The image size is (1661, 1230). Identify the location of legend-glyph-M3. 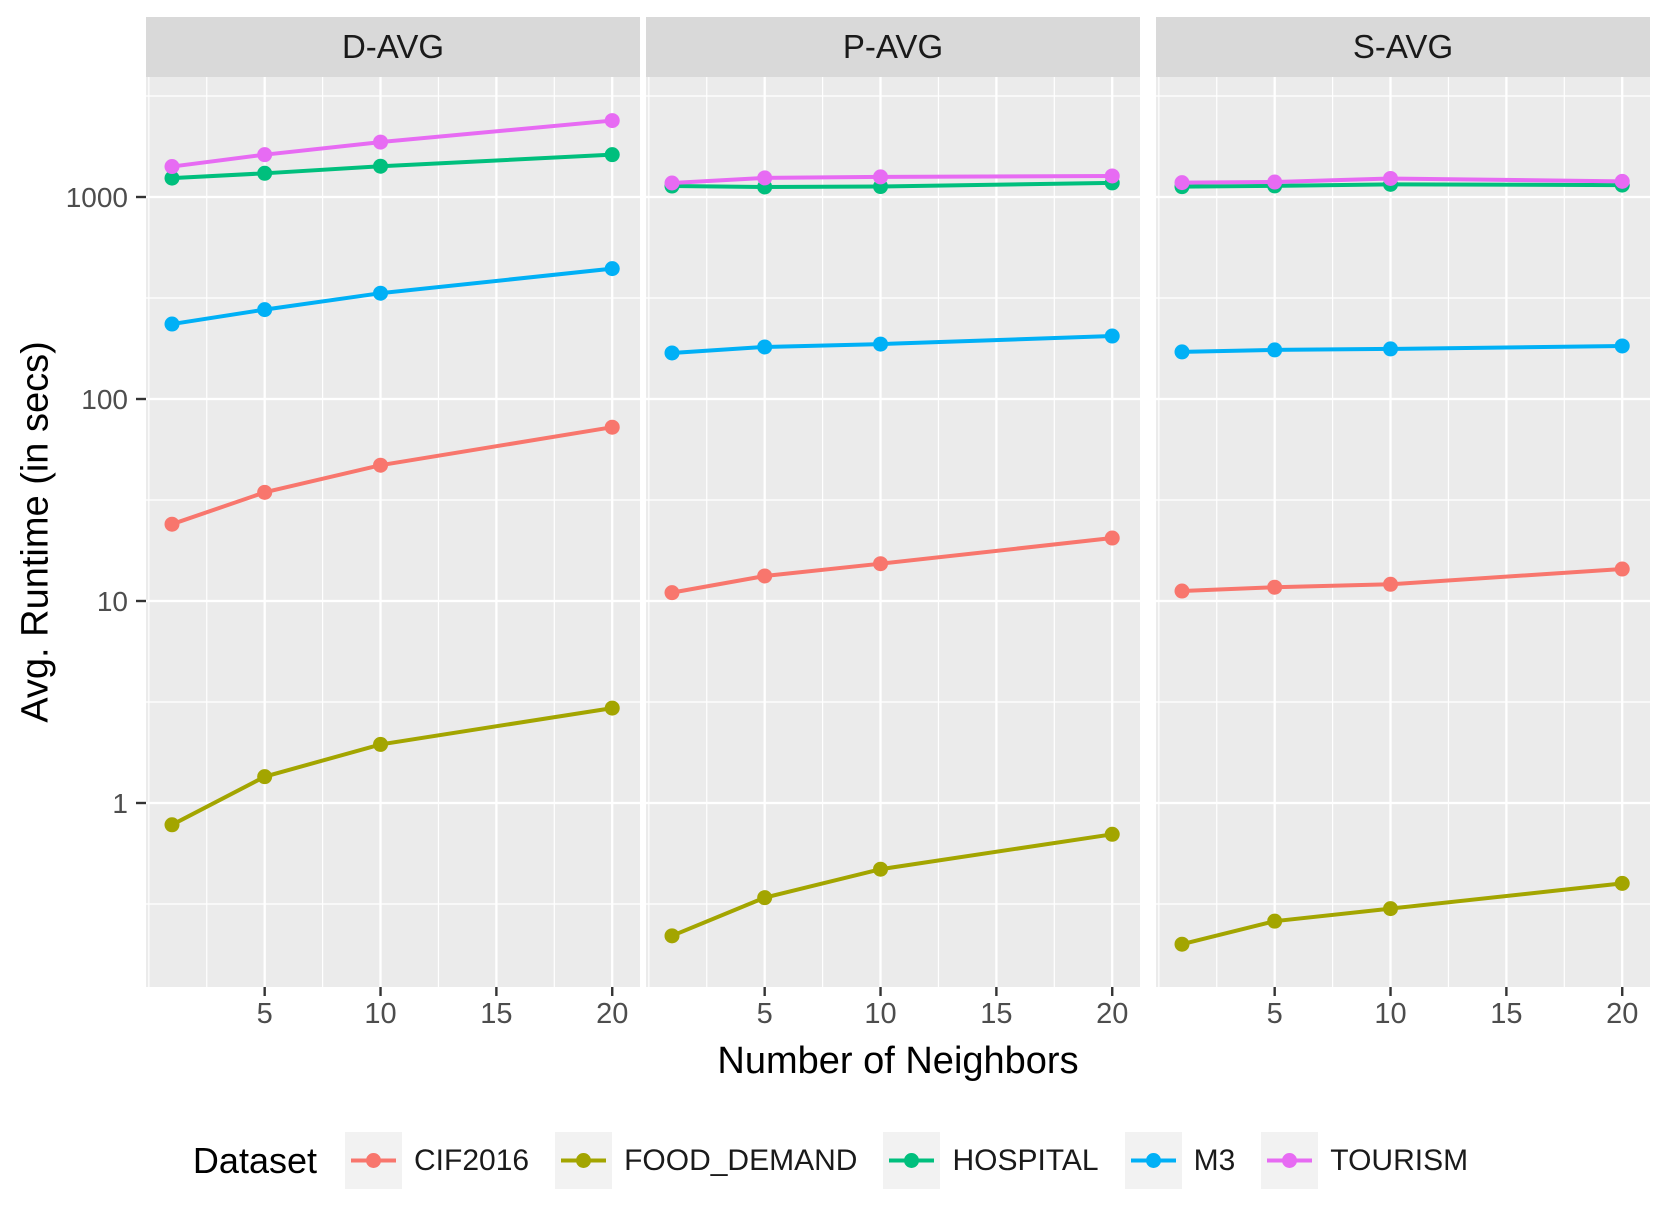
(1153, 1160).